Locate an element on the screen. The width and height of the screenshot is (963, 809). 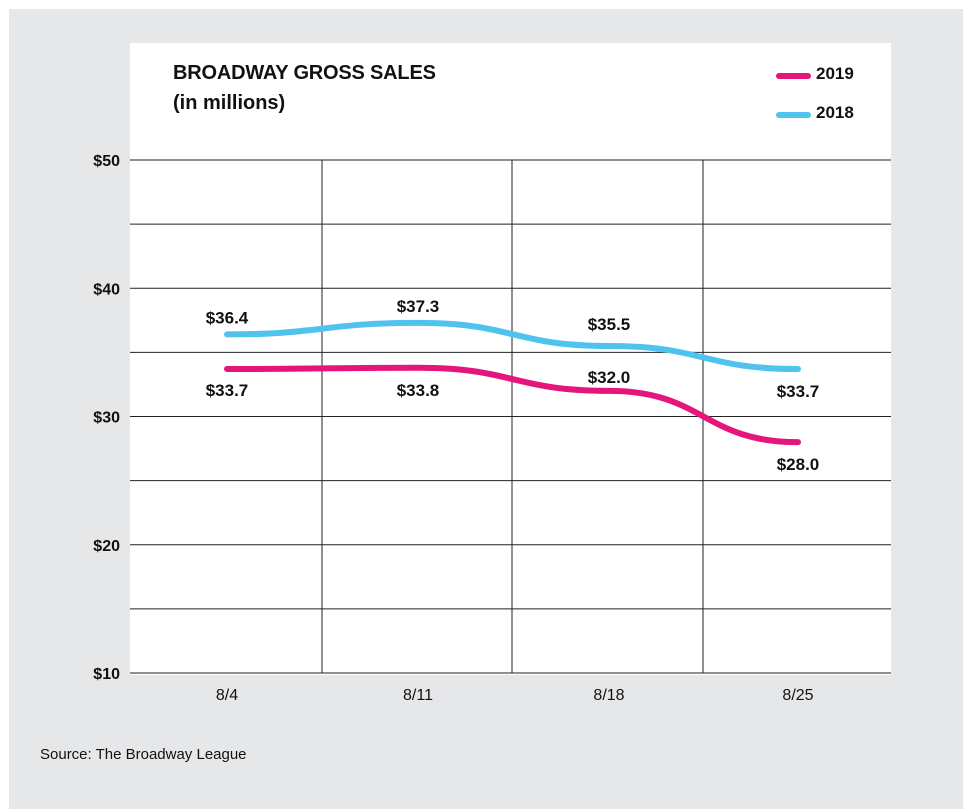
data-label-2018: $37.3 is located at coordinates (418, 306).